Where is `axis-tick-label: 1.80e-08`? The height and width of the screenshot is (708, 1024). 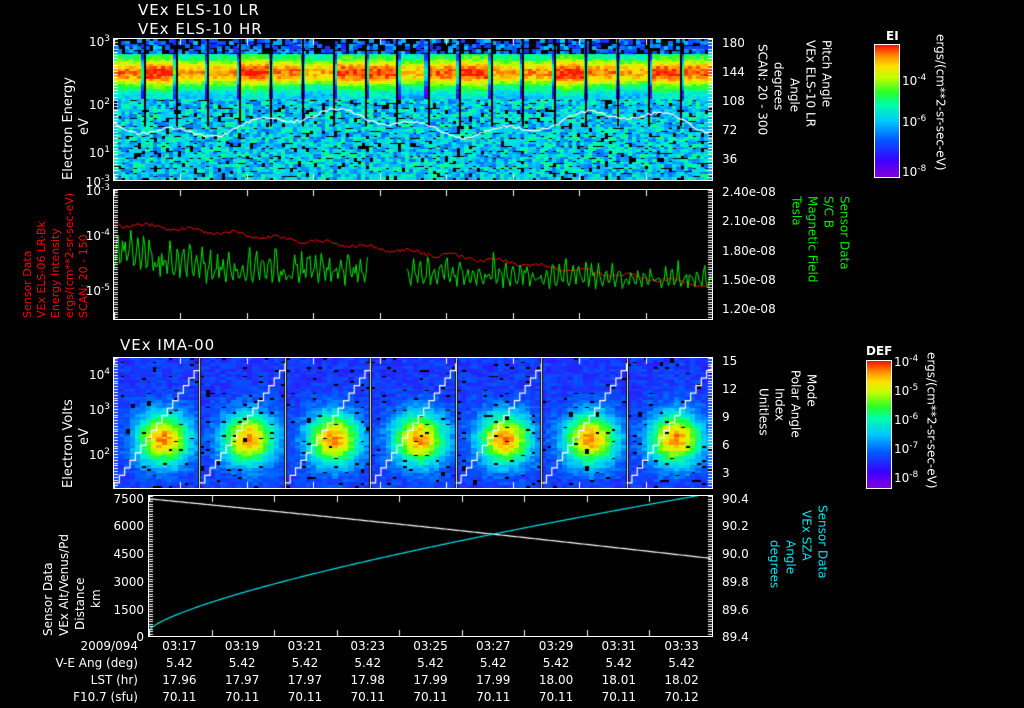 axis-tick-label: 1.80e-08 is located at coordinates (749, 251).